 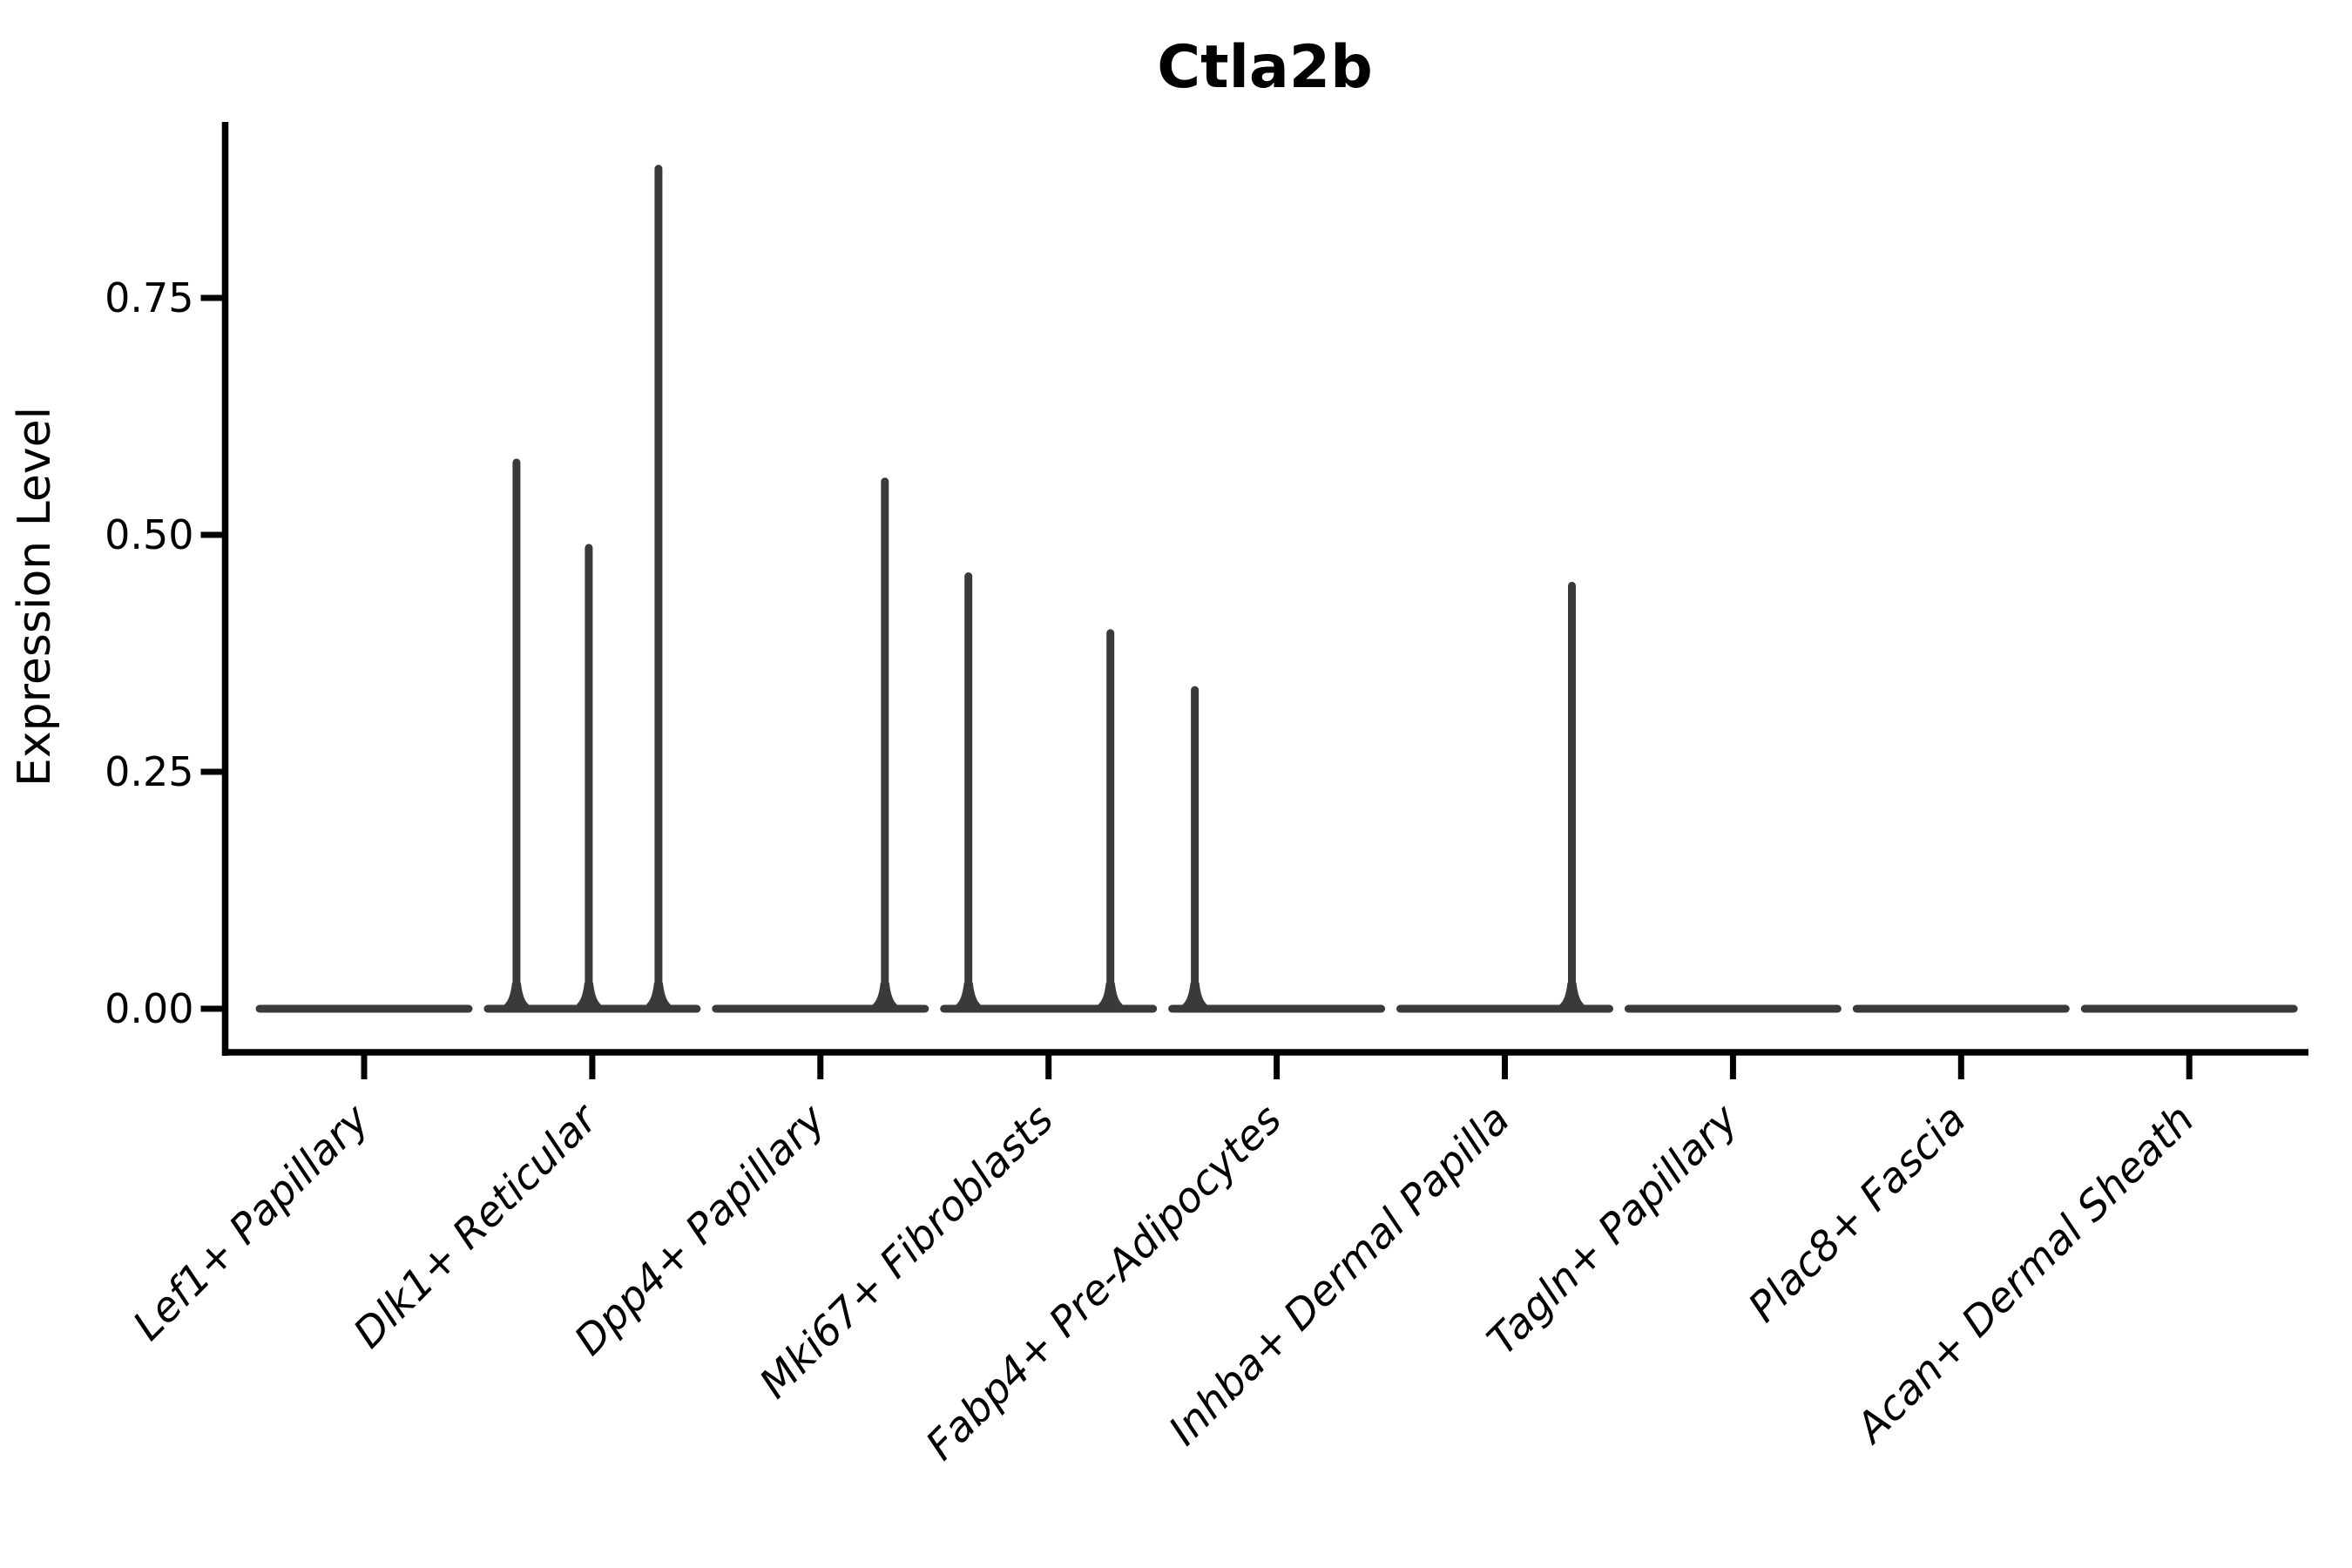 What do you see at coordinates (149, 771) in the screenshot?
I see `y-tick-label: 0.25` at bounding box center [149, 771].